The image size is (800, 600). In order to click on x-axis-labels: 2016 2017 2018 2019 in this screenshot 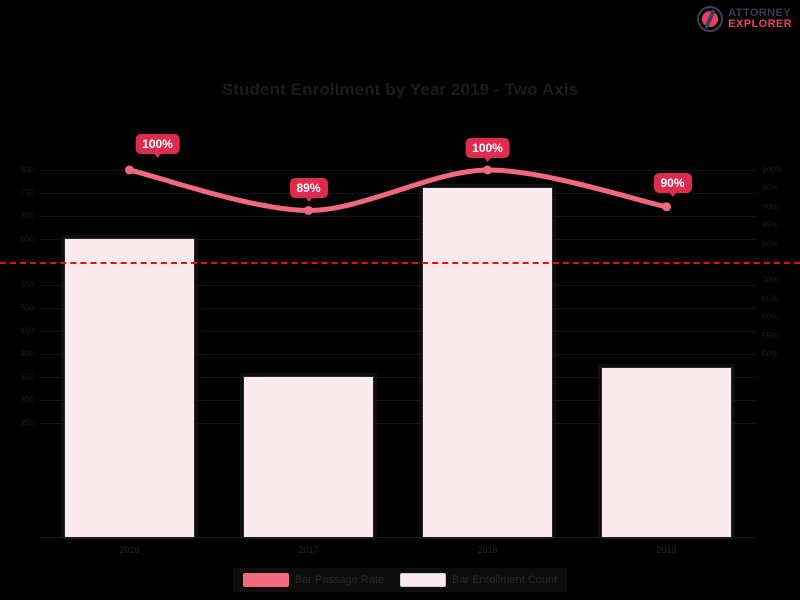, I will do `click(398, 554)`.